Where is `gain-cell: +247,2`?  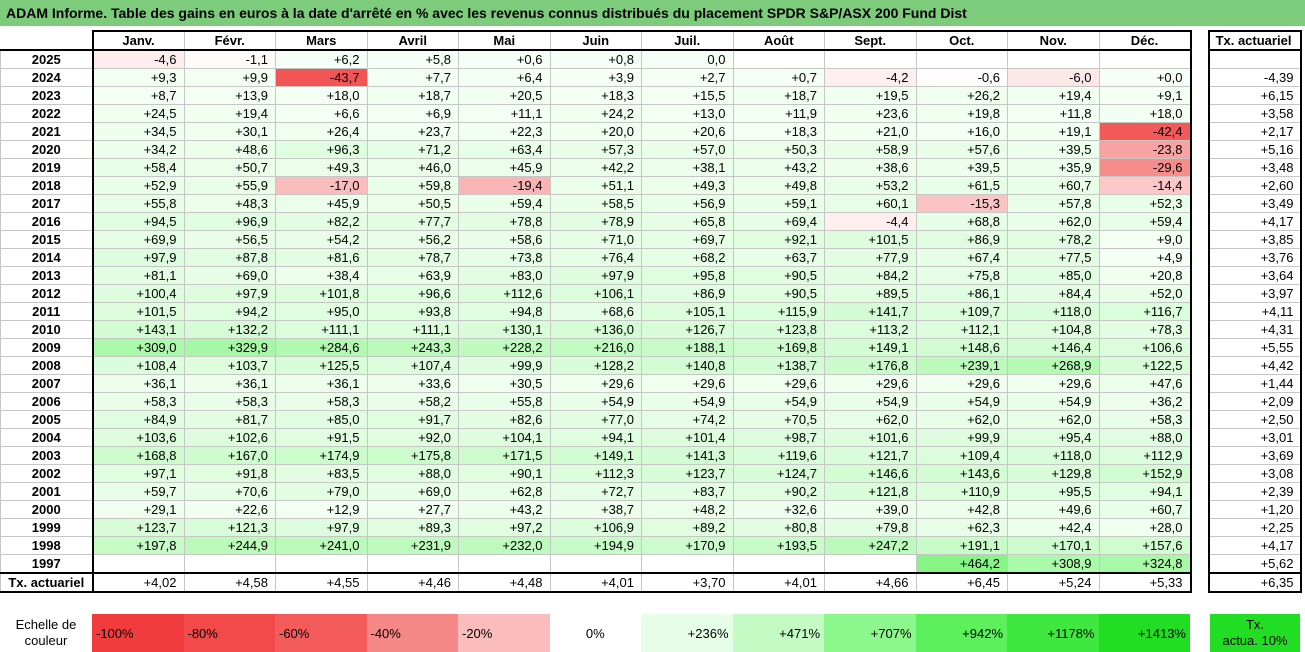 gain-cell: +247,2 is located at coordinates (870, 545).